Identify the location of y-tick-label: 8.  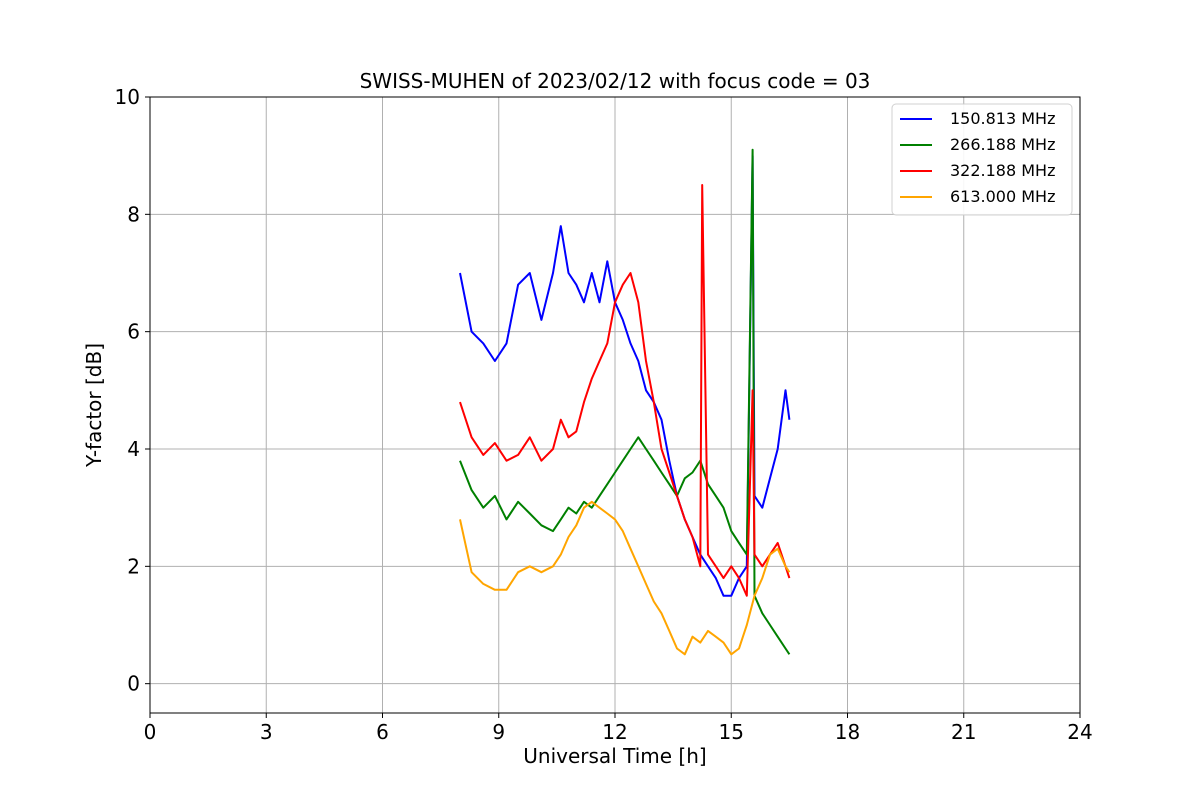
(133, 214).